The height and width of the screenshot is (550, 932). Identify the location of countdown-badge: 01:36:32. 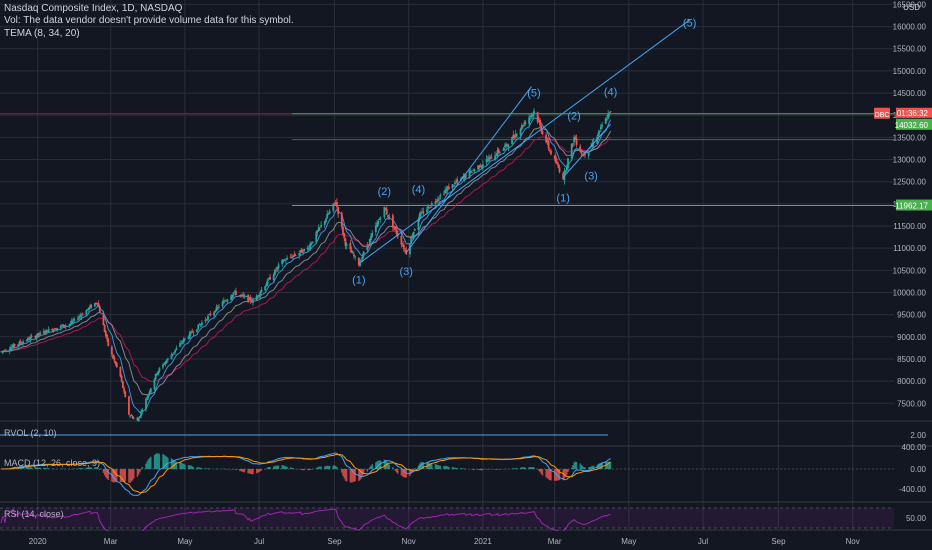
(913, 113).